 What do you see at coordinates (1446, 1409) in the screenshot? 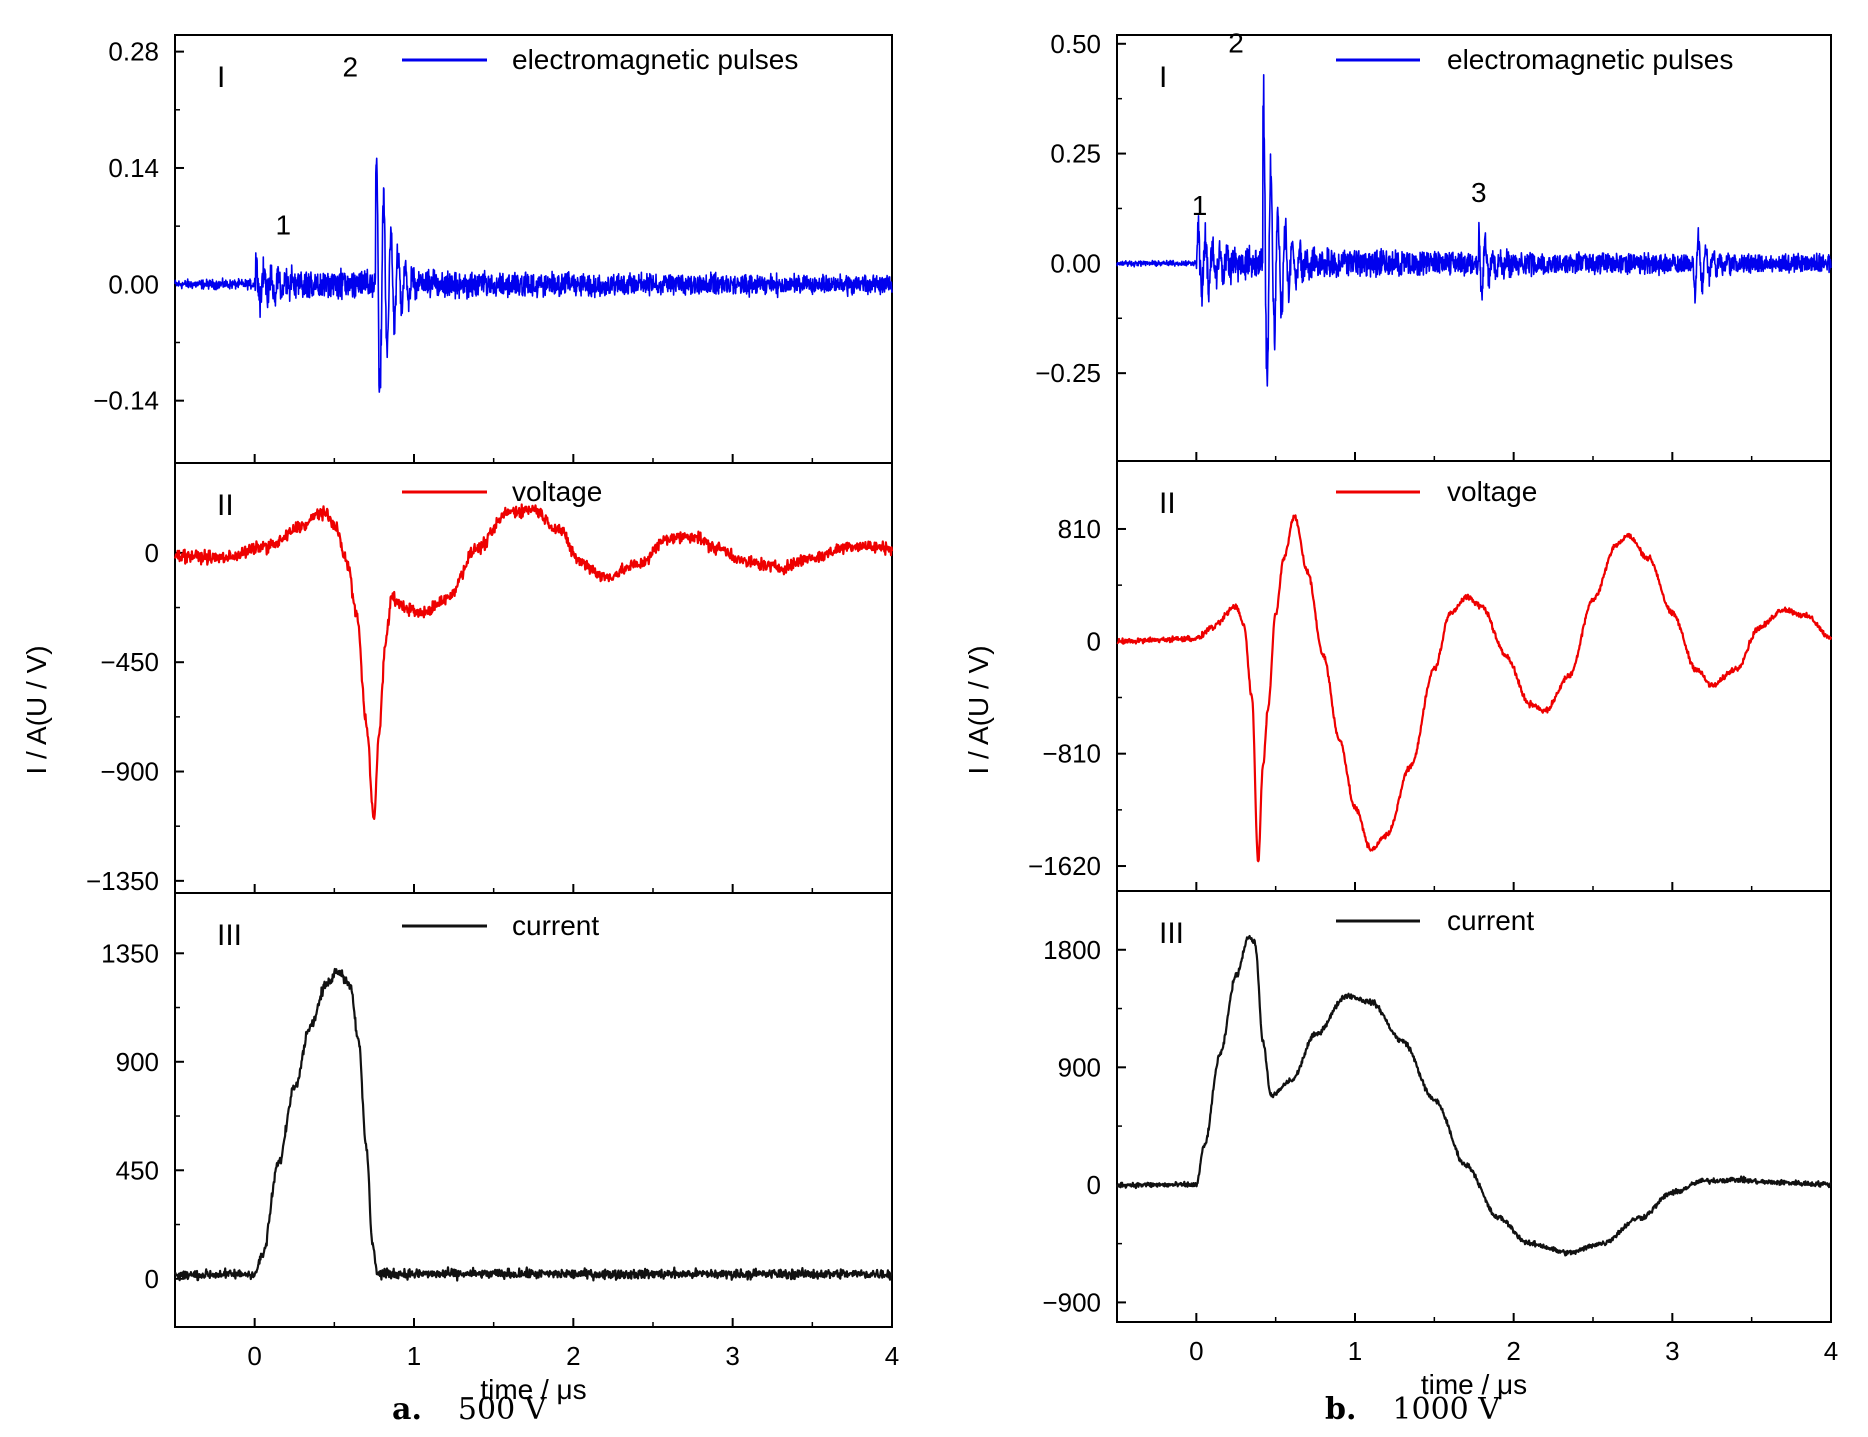
I see `caption-b-text: 1000 V` at bounding box center [1446, 1409].